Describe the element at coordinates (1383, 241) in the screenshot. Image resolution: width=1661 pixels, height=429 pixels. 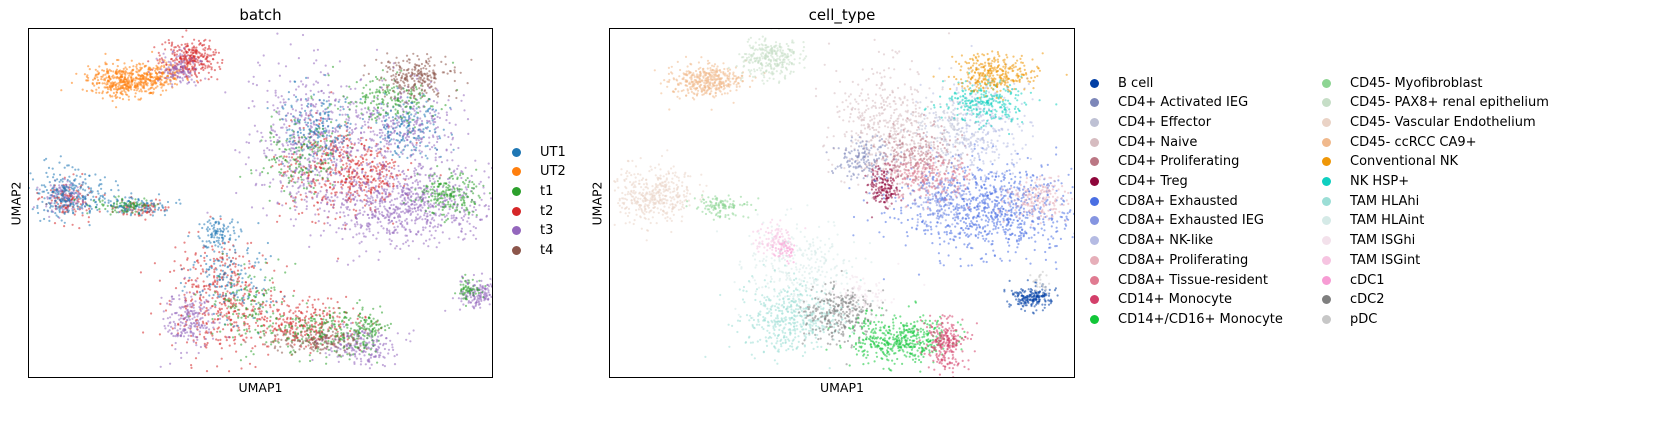
I see `legend-label: TAM ISGhi` at that location.